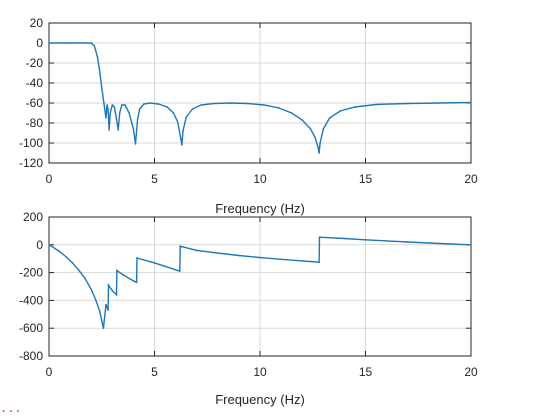  Describe the element at coordinates (260, 208) in the screenshot. I see `magnitude-x-axis-label: Frequency (Hz)` at that location.